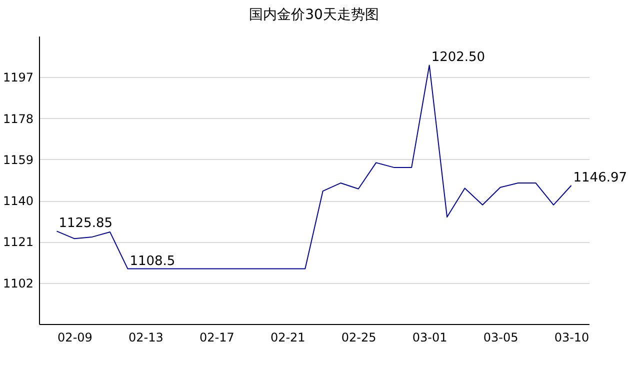 Image resolution: width=638 pixels, height=370 pixels. What do you see at coordinates (18, 119) in the screenshot?
I see `y-tick-label: 1178` at bounding box center [18, 119].